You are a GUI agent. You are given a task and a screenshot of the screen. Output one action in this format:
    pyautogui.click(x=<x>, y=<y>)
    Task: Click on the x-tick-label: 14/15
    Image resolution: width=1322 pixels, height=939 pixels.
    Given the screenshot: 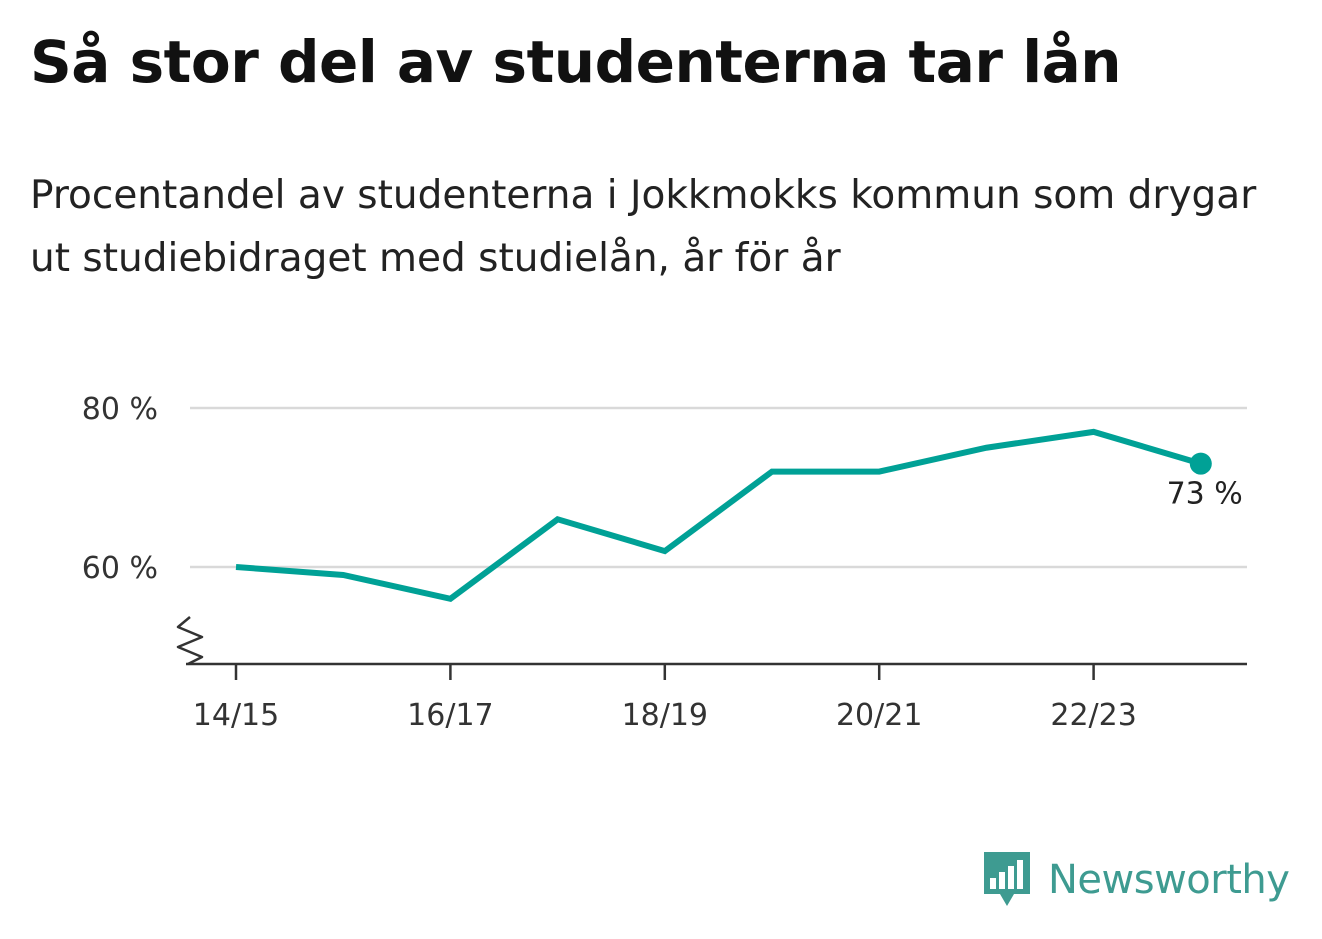 What is the action you would take?
    pyautogui.click(x=236, y=715)
    